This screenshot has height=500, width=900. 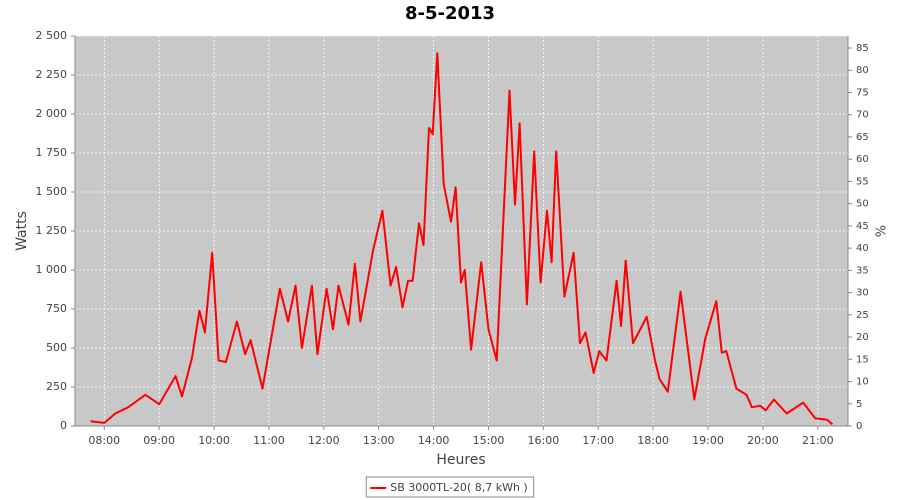 What do you see at coordinates (269, 440) in the screenshot?
I see `x-tick-label: 11:00` at bounding box center [269, 440].